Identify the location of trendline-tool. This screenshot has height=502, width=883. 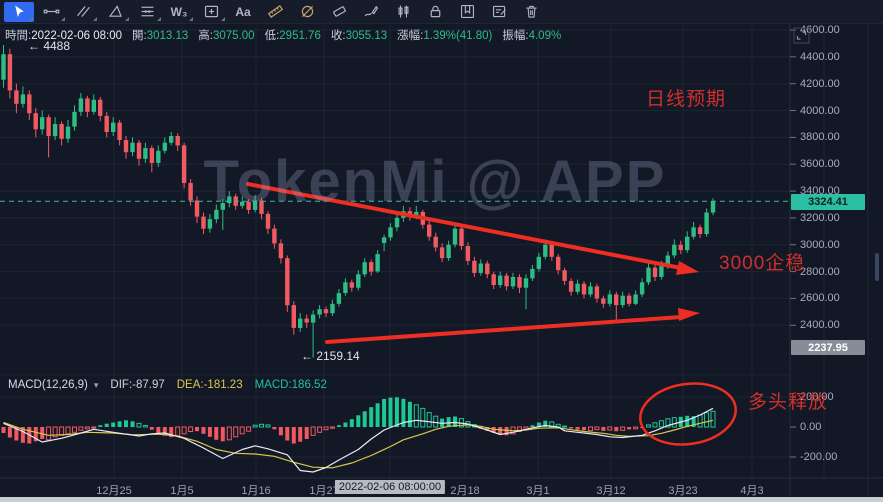
(51, 12).